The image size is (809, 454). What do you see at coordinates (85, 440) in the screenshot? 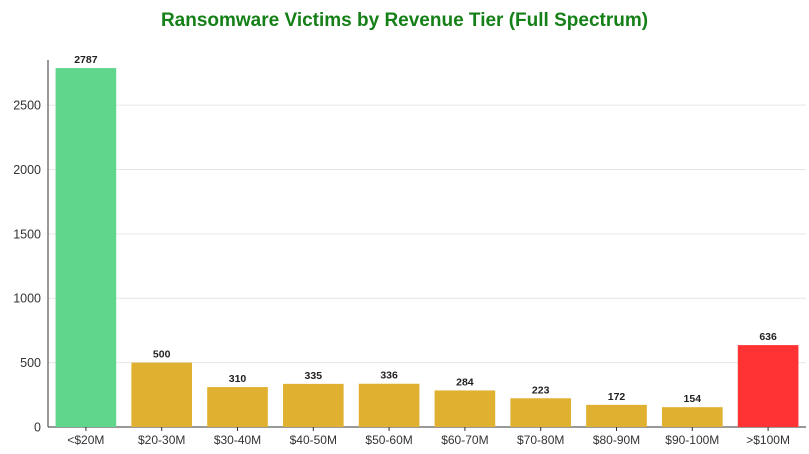
I see `x-tick-label-0: <$20M` at bounding box center [85, 440].